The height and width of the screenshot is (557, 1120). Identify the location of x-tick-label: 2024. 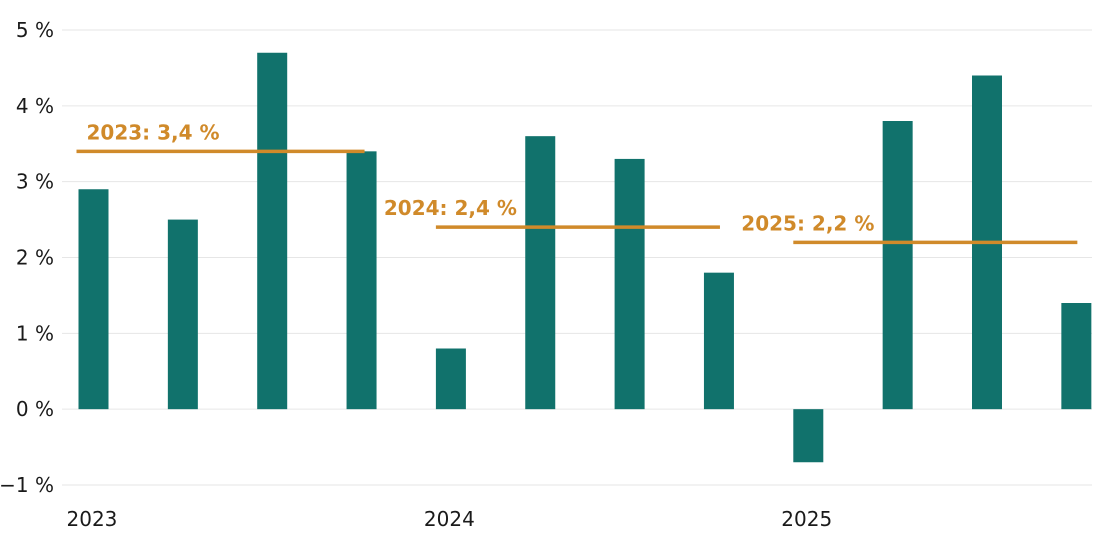
(449, 519).